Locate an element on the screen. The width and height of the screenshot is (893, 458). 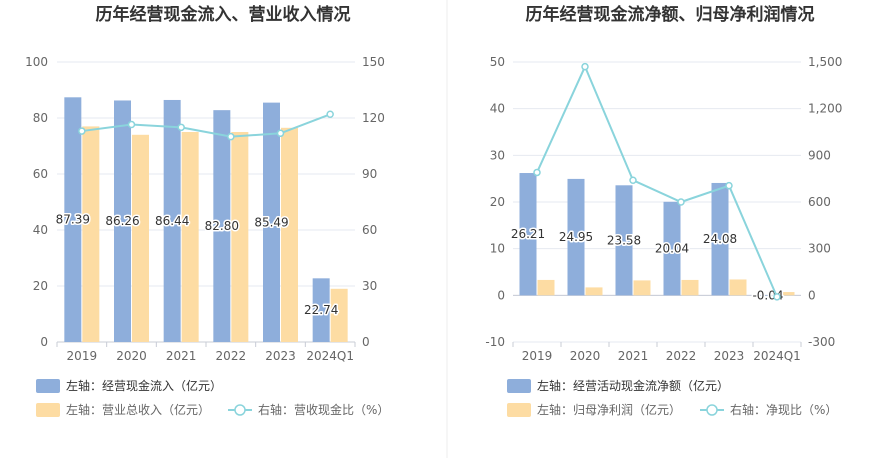
left-axis-tick-label: 80 is located at coordinates (40, 118).